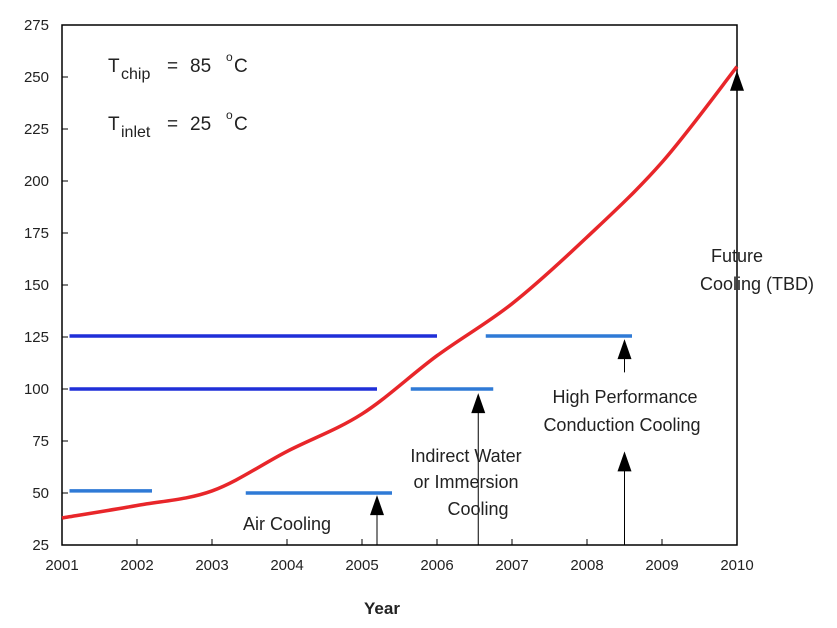  I want to click on x-tick-label: 2008, so click(586, 565).